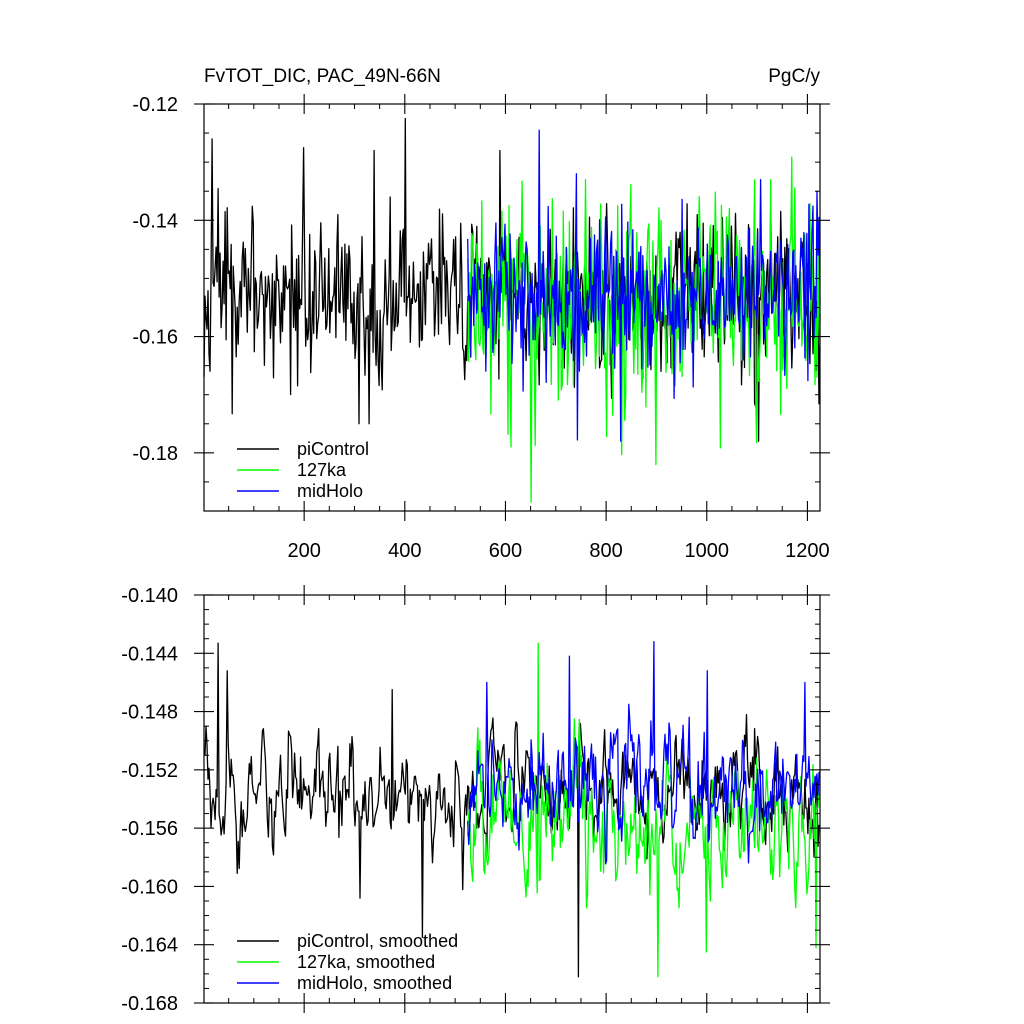  Describe the element at coordinates (807, 551) in the screenshot. I see `x-tick-label: 1200` at that location.